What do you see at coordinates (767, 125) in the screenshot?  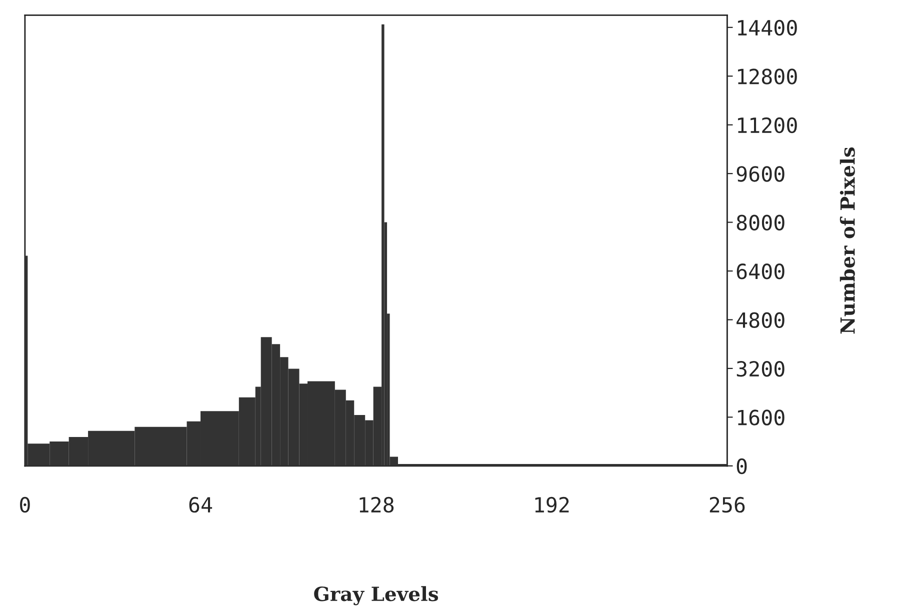 I see `y-tick-label: 11200` at bounding box center [767, 125].